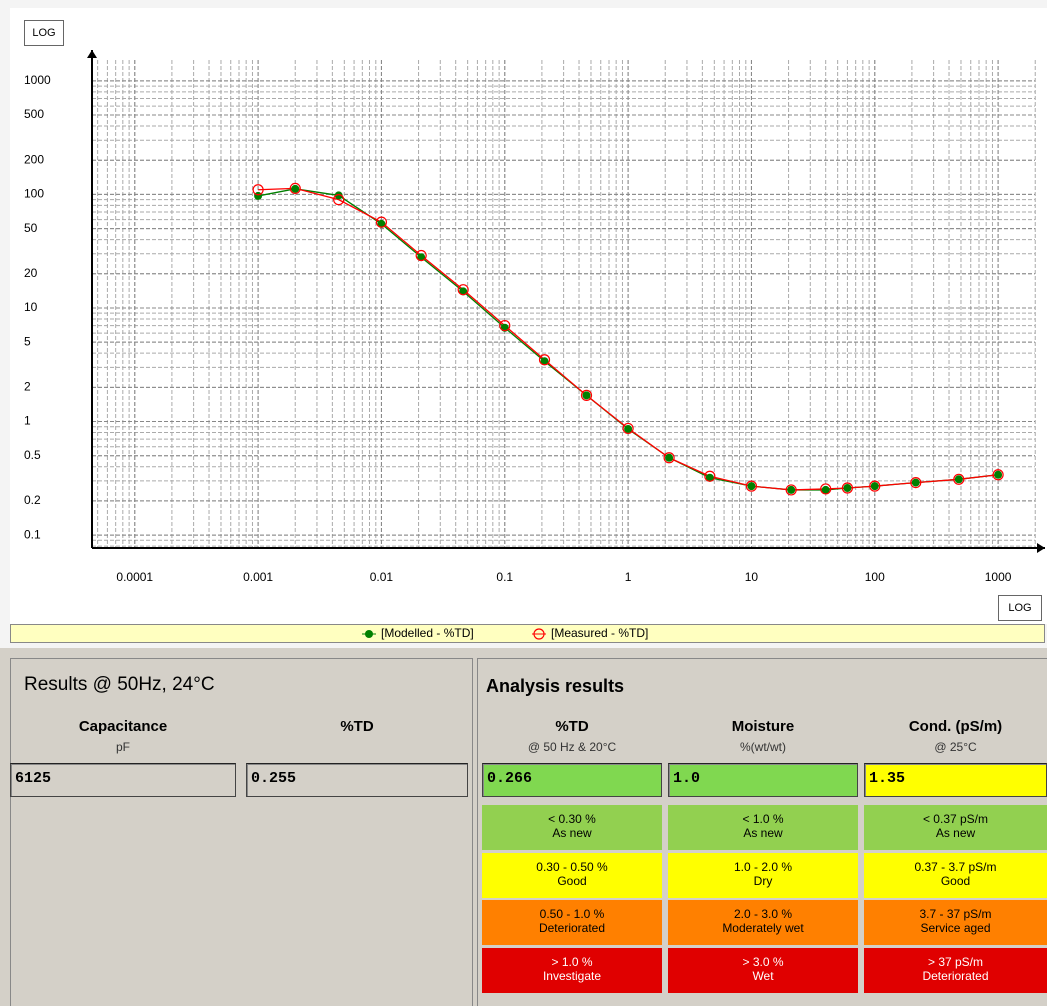  I want to click on column-unit: @ 50 Hz & 20°C, so click(572, 747).